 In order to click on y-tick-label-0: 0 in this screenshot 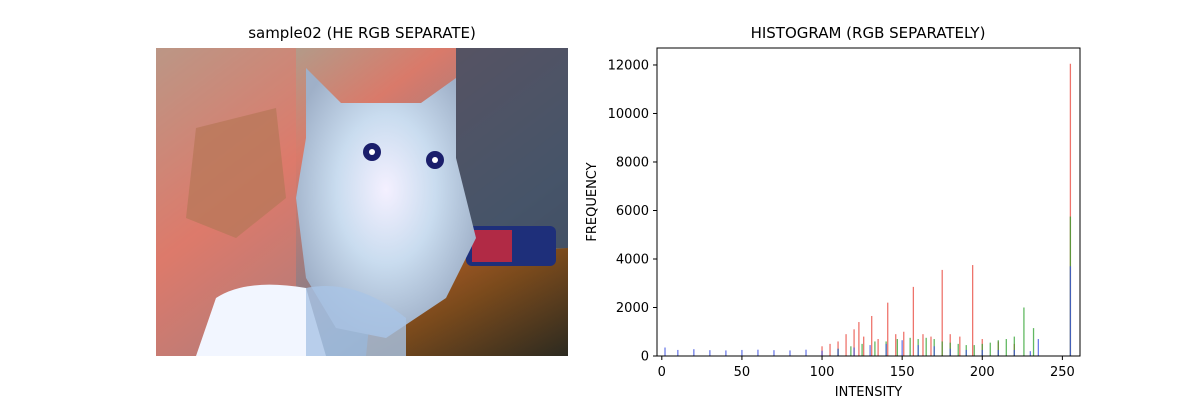, I will do `click(645, 357)`.